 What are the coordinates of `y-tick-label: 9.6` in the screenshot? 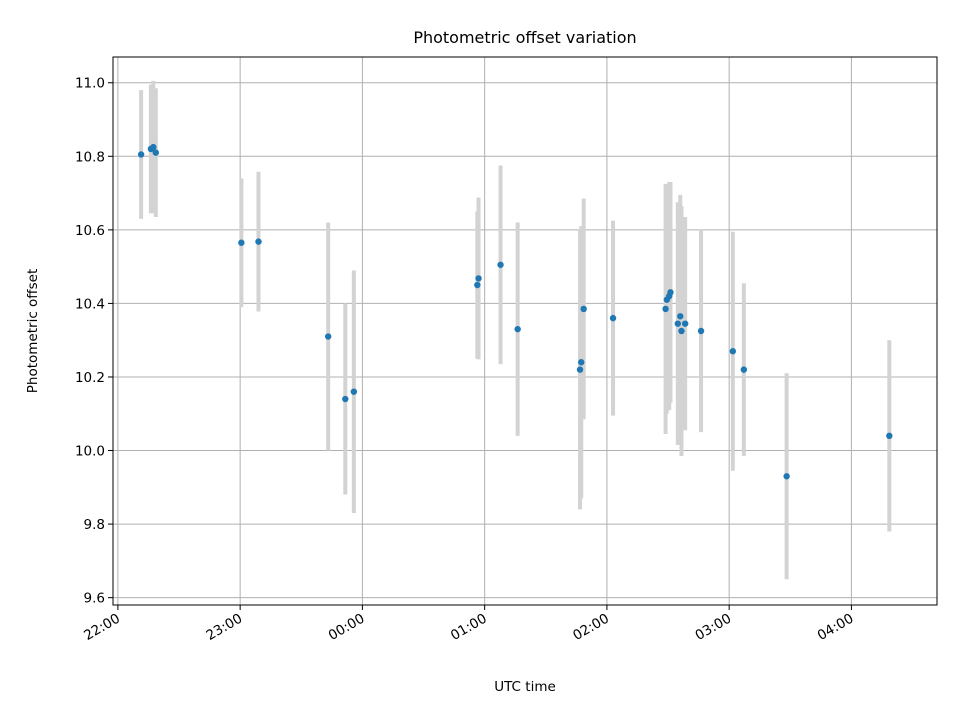 It's located at (94, 599).